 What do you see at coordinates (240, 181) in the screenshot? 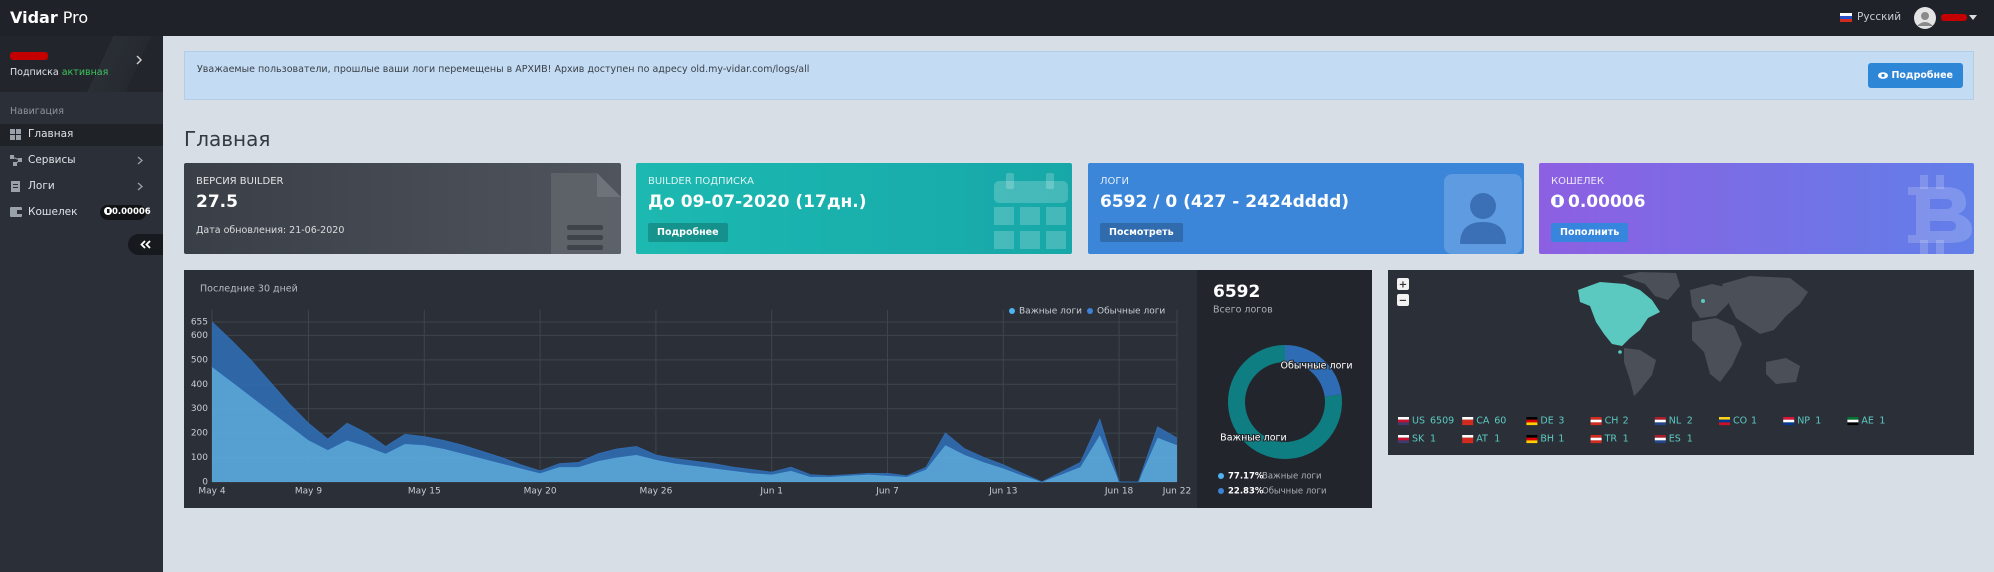
I see `card-label: ВЕРСИЯ BUILDER` at bounding box center [240, 181].